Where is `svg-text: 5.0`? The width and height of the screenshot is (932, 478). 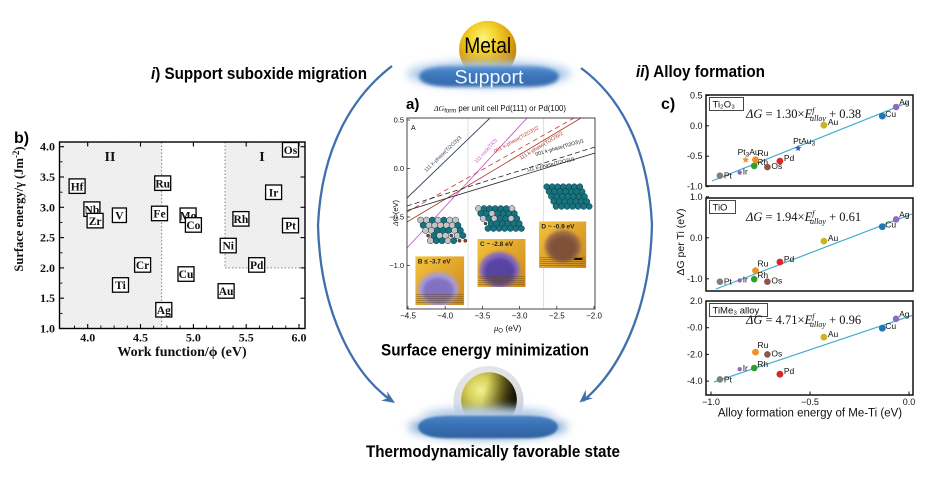
svg-text: 5.0 is located at coordinates (193, 338).